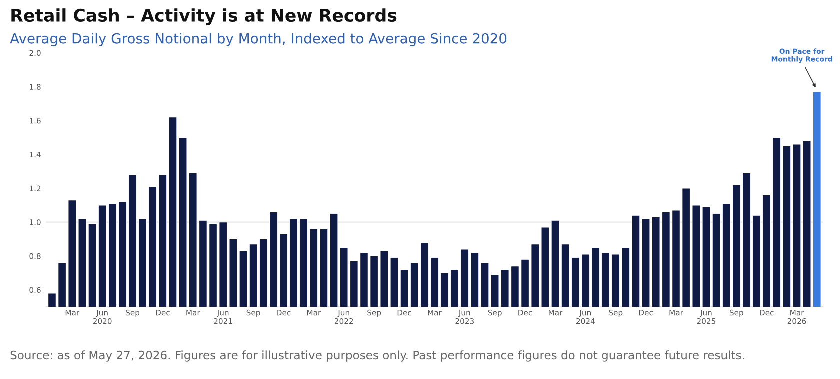 The image size is (840, 379). I want to click on source-note: Source: as of May 27, 2026. Figures are for illustrative purposes only. Past performance figures do not guarantee future results., so click(377, 356).